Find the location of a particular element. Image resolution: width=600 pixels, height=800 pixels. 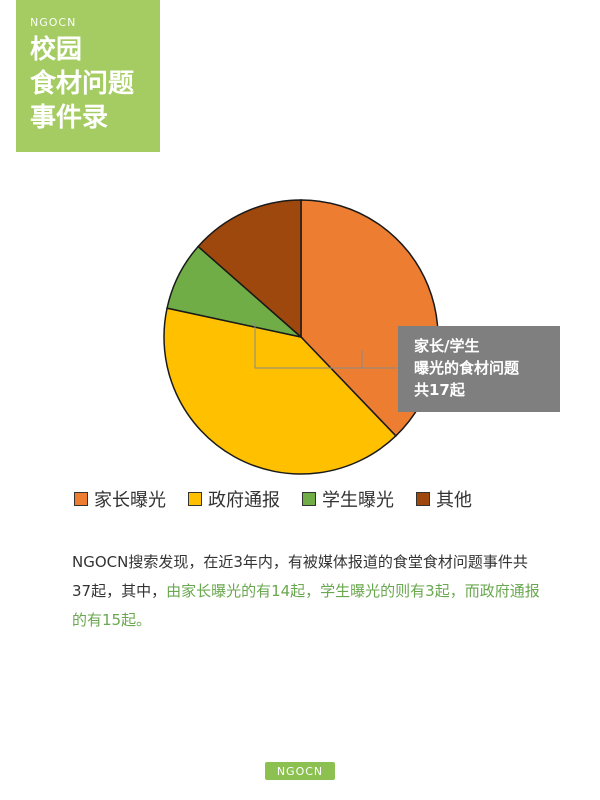

legend-swatch-other is located at coordinates (423, 499).